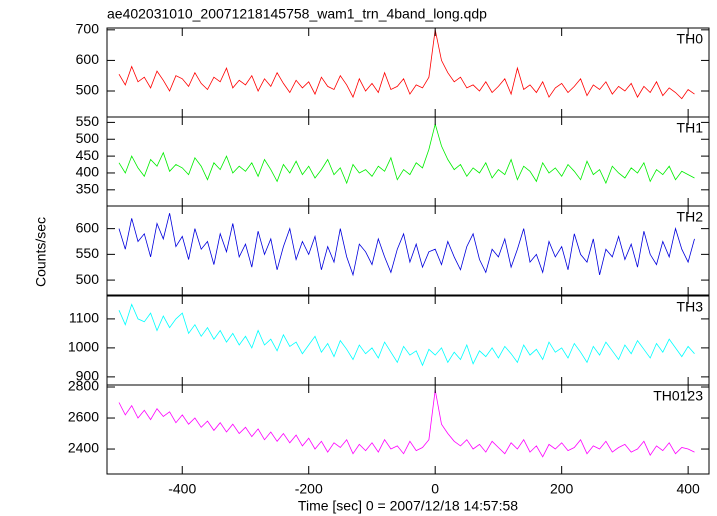 This screenshot has height=516, width=717. Describe the element at coordinates (309, 489) in the screenshot. I see `x-tick-label: -200` at that location.